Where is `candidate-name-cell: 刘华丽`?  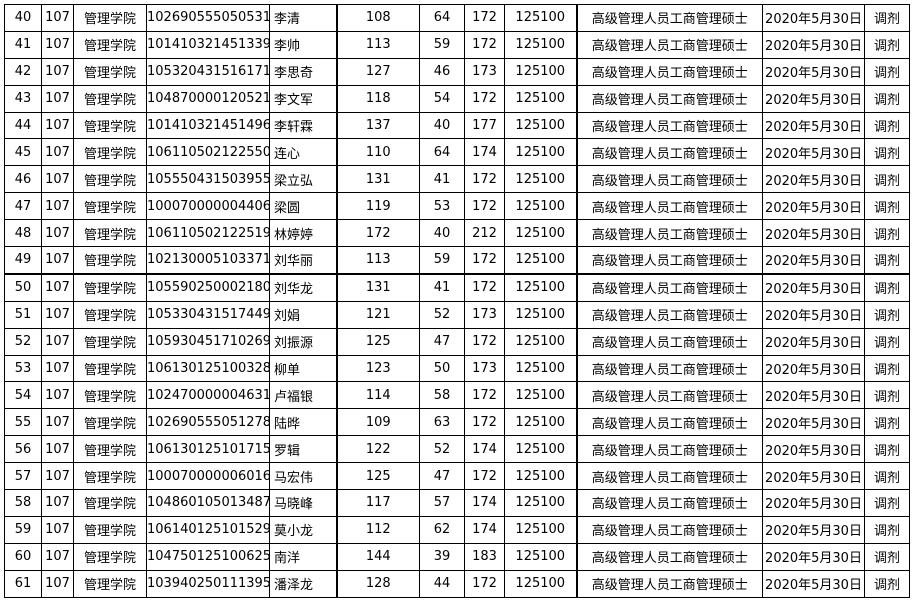
candidate-name-cell: 刘华丽 is located at coordinates (303, 260).